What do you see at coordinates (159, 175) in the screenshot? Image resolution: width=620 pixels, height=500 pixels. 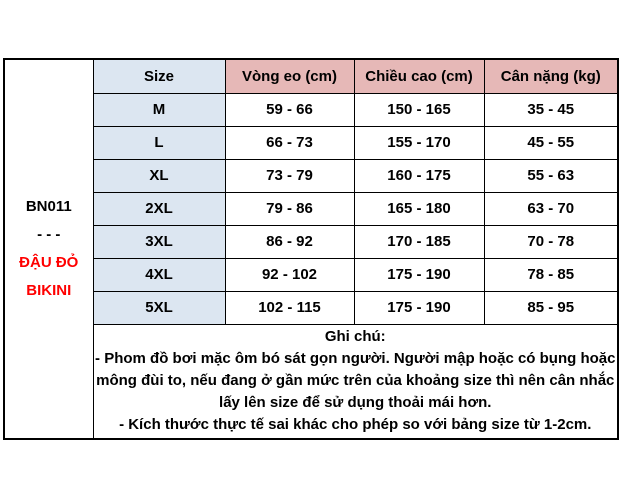 I see `size-label: XL` at bounding box center [159, 175].